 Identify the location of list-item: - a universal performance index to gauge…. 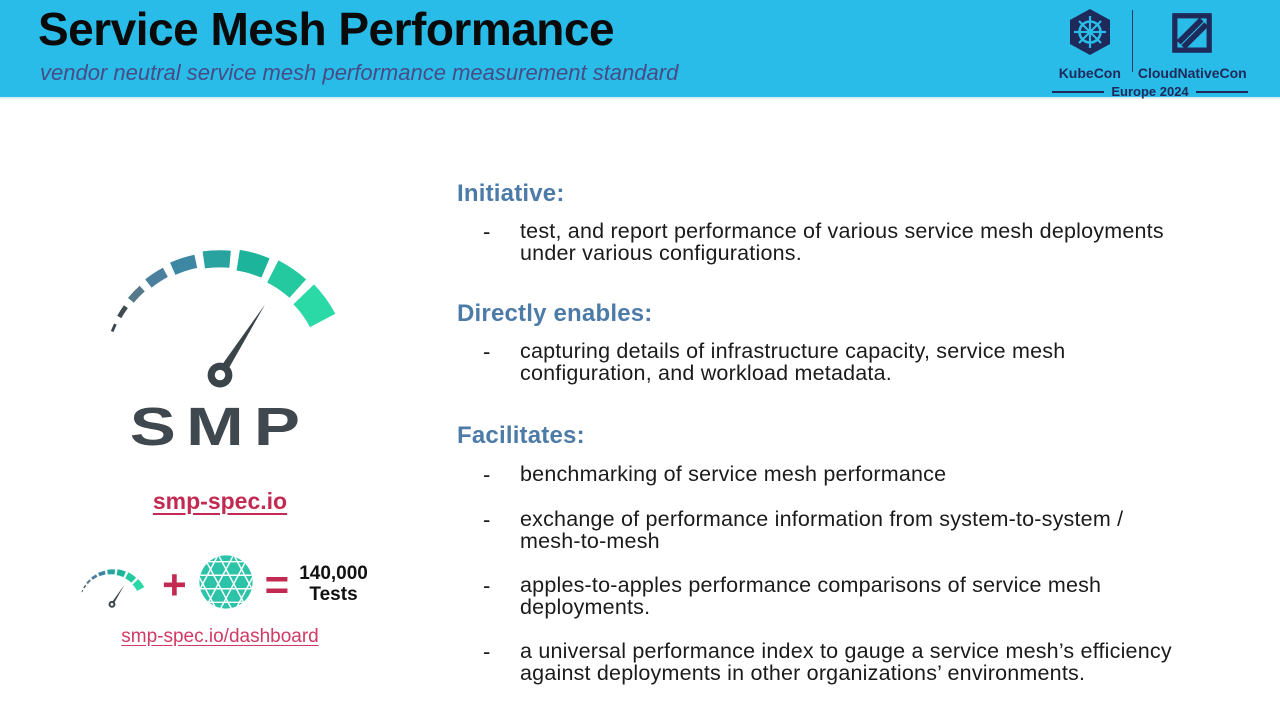
(837, 662).